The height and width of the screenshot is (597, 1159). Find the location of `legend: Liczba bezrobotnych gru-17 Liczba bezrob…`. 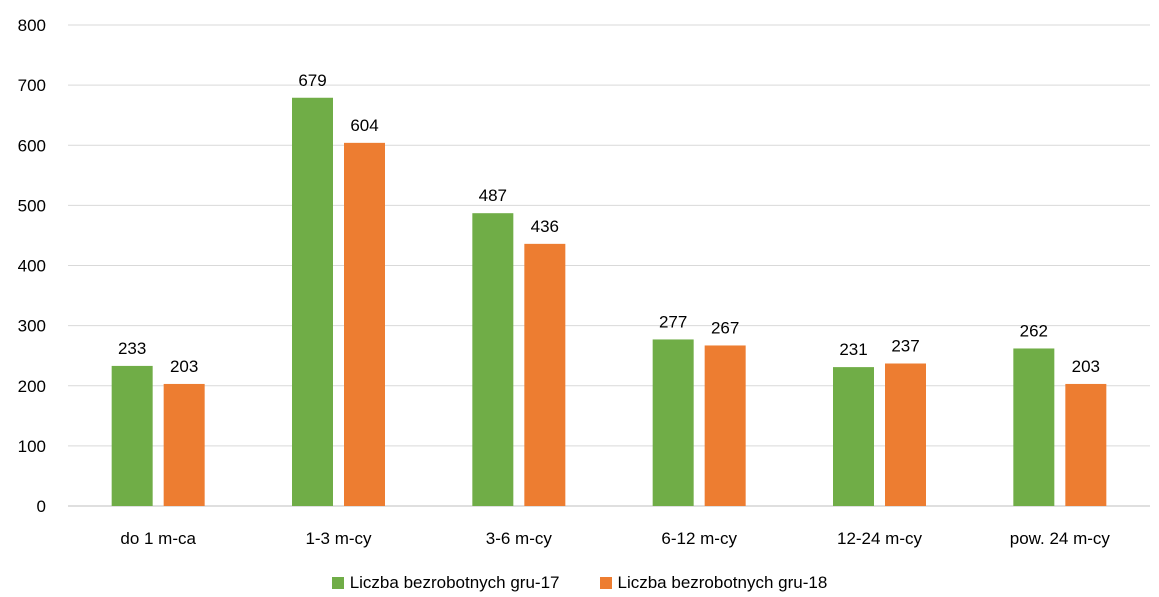

legend: Liczba bezrobotnych gru-17 Liczba bezrob… is located at coordinates (579, 583).